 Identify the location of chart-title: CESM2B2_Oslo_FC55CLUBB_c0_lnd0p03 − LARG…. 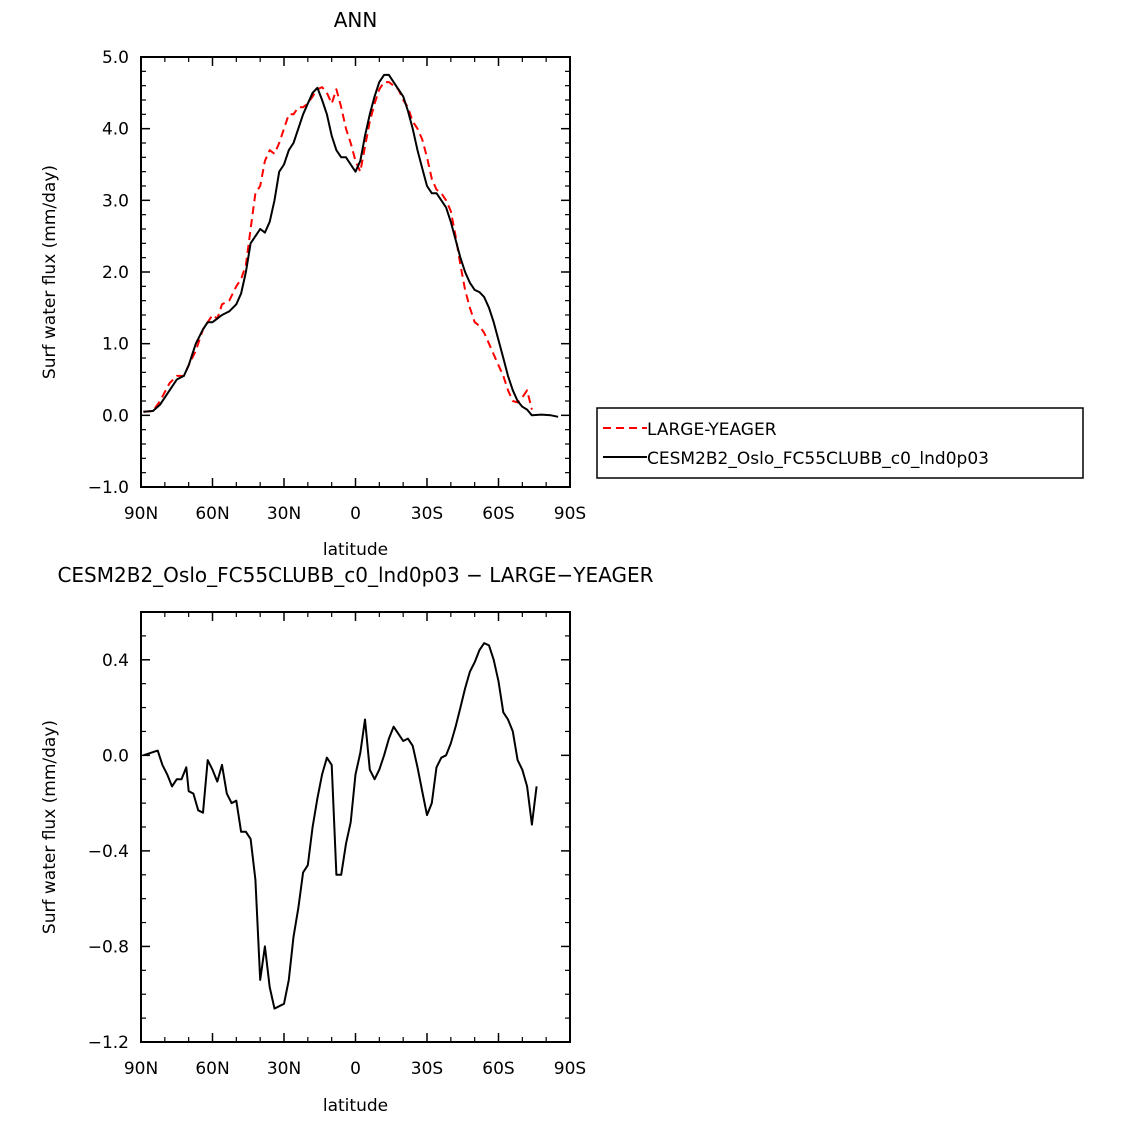
(355, 575).